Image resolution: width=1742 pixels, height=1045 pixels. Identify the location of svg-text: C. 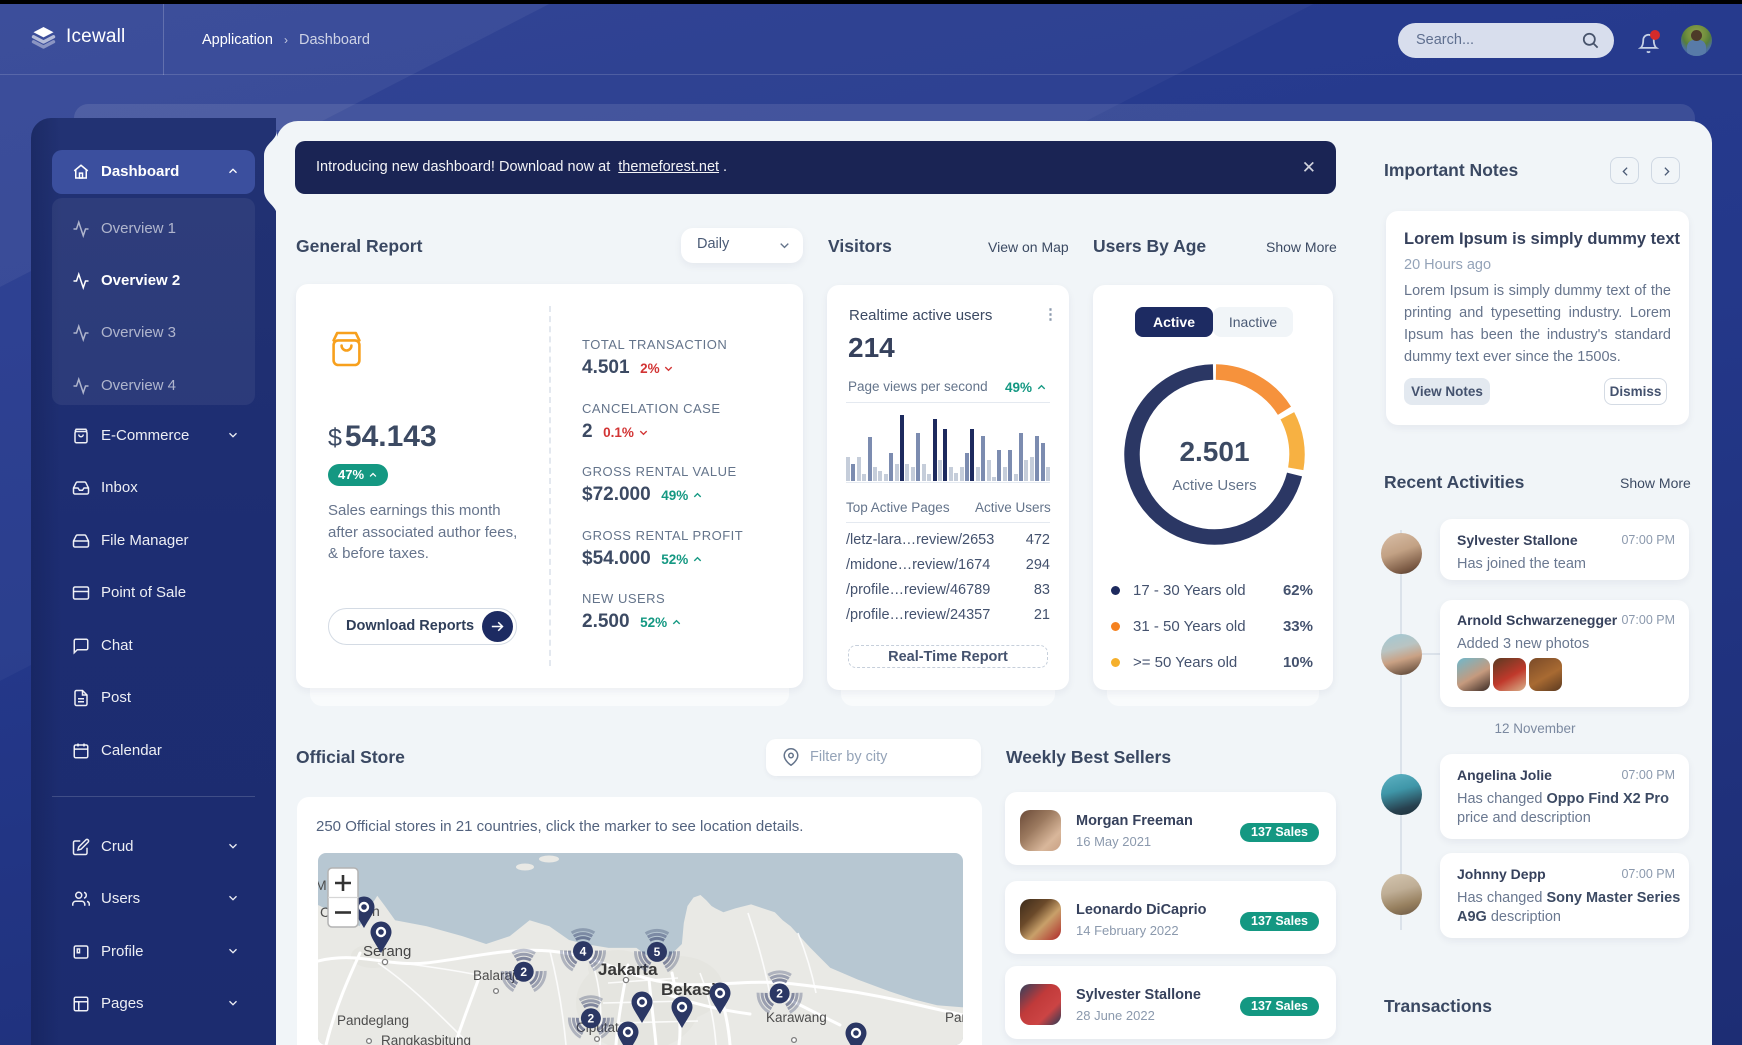
(325, 912).